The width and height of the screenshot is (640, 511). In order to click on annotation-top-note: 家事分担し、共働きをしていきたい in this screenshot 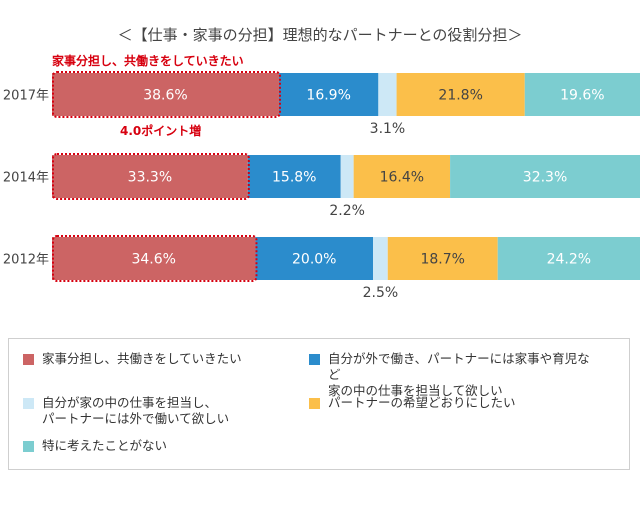, I will do `click(148, 60)`.